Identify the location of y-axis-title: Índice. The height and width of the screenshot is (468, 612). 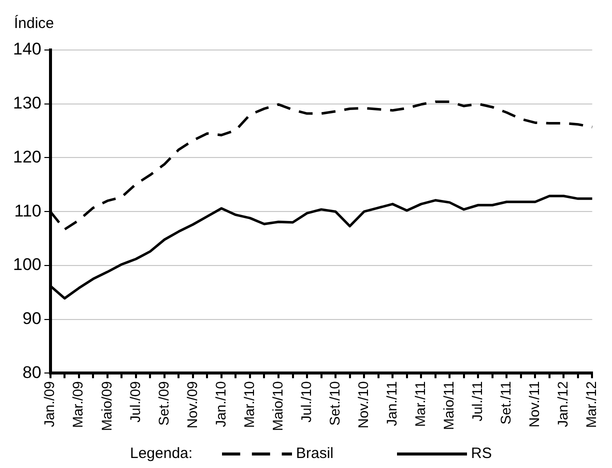
(34, 23).